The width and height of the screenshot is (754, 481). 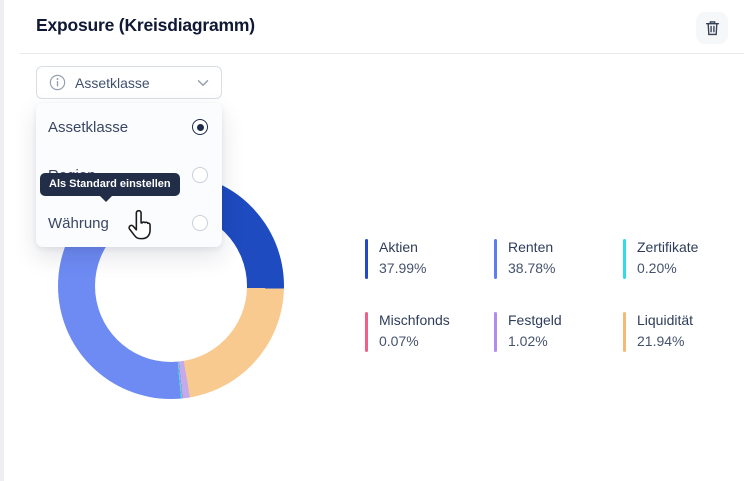 What do you see at coordinates (558, 331) in the screenshot?
I see `legend-item-festgeld: Festgeld 1.02%` at bounding box center [558, 331].